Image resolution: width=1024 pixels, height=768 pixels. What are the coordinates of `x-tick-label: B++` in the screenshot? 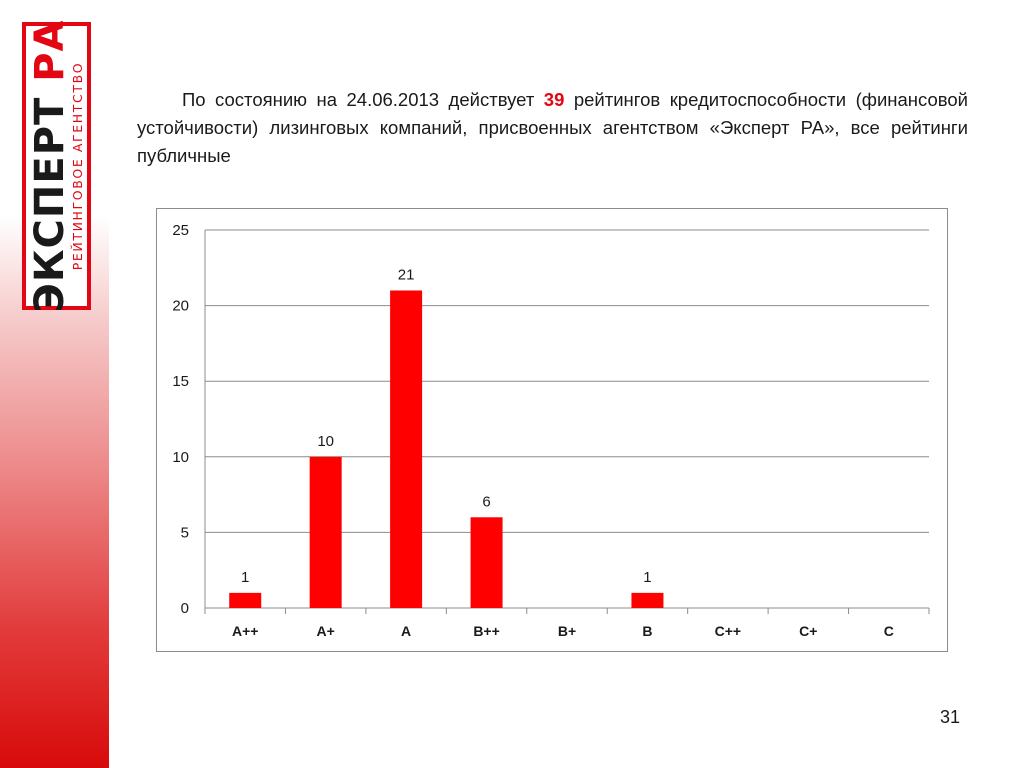 It's located at (486, 631).